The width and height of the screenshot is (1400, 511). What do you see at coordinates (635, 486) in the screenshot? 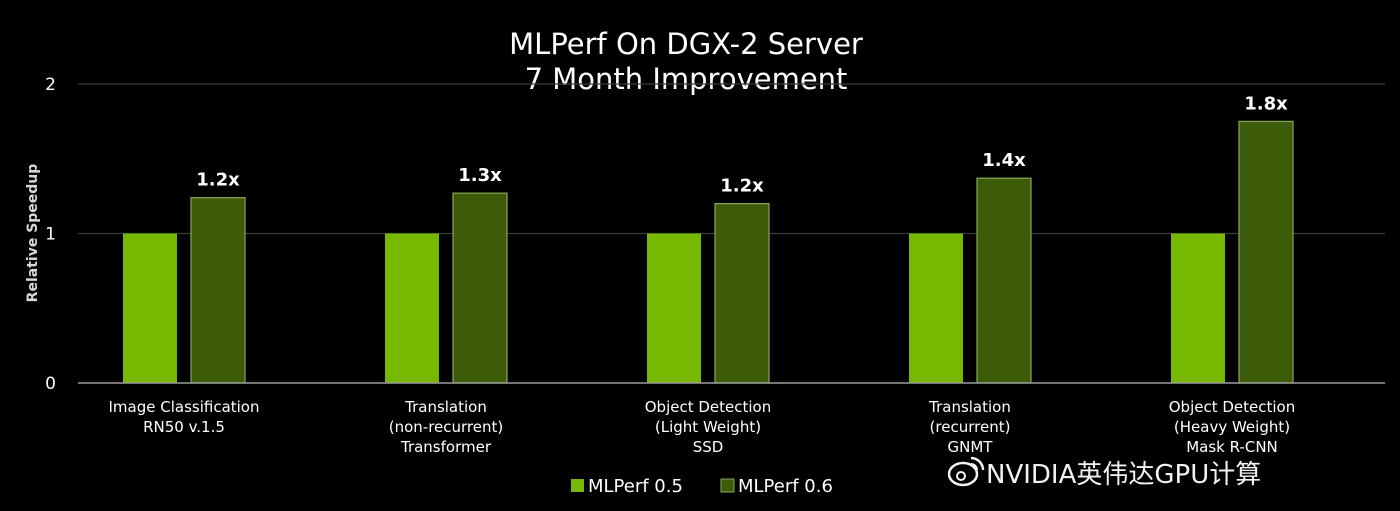
I see `legend-label-0: MLPerf 0.5` at bounding box center [635, 486].